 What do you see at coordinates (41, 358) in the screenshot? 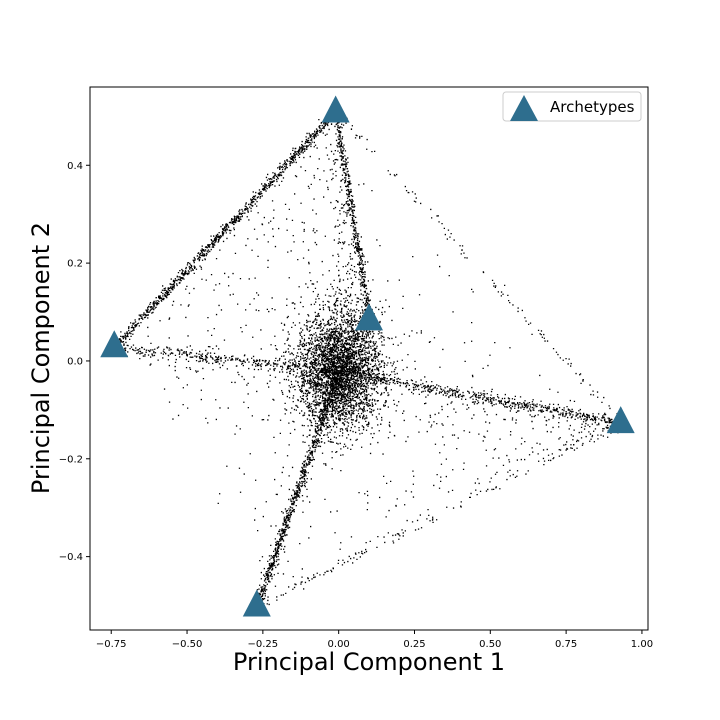
I see `y-axis-label: Principal Component 2` at bounding box center [41, 358].